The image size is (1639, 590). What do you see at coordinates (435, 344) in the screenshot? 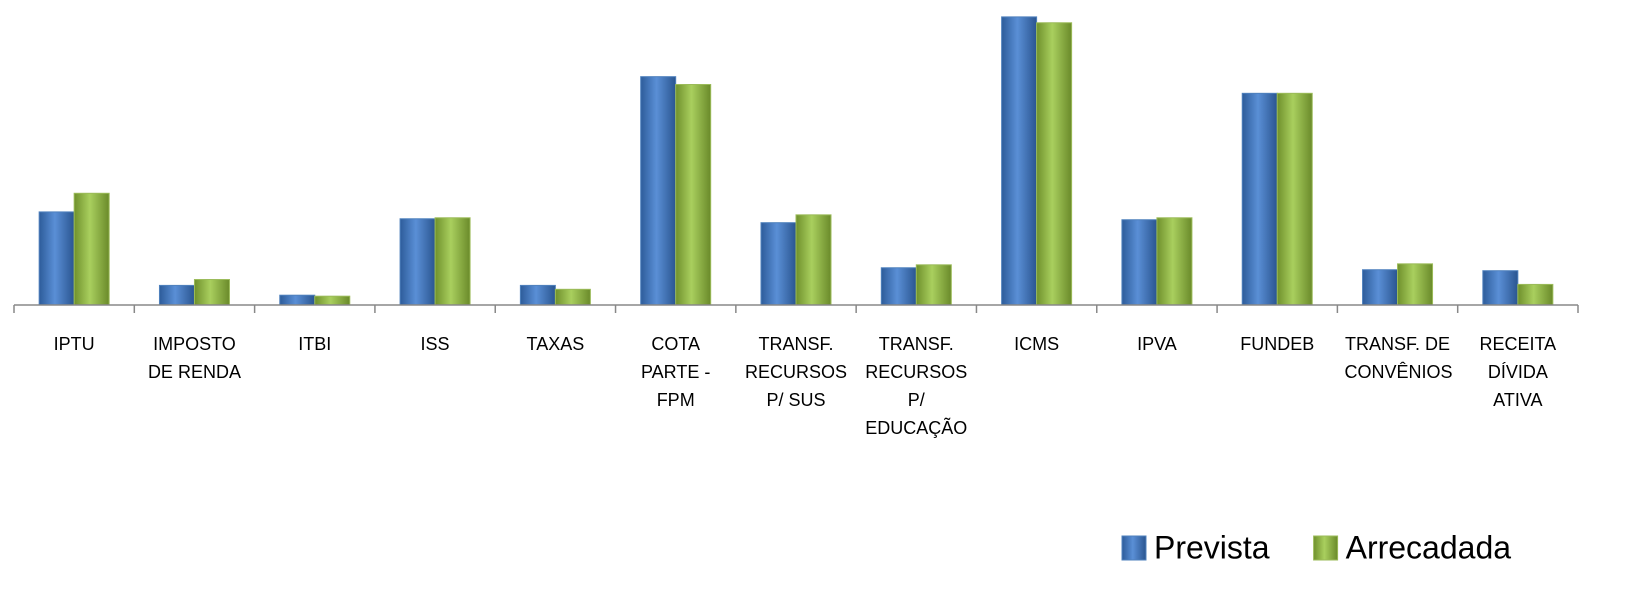
I see `x-tick-label: ISS` at bounding box center [435, 344].